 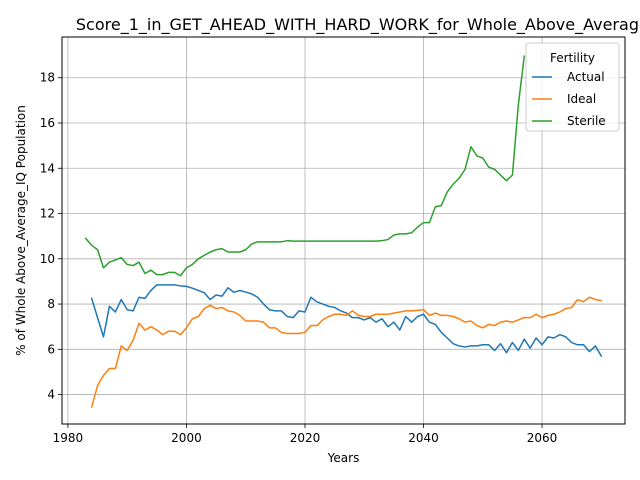 I want to click on legend: Fertility Actual Ideal Sterile, so click(x=572, y=87).